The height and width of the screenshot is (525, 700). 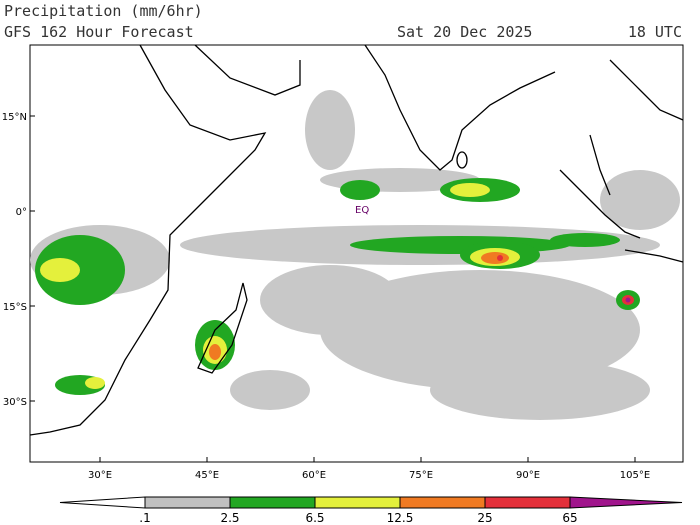 I want to click on lon-label: 75°E, so click(x=421, y=475).